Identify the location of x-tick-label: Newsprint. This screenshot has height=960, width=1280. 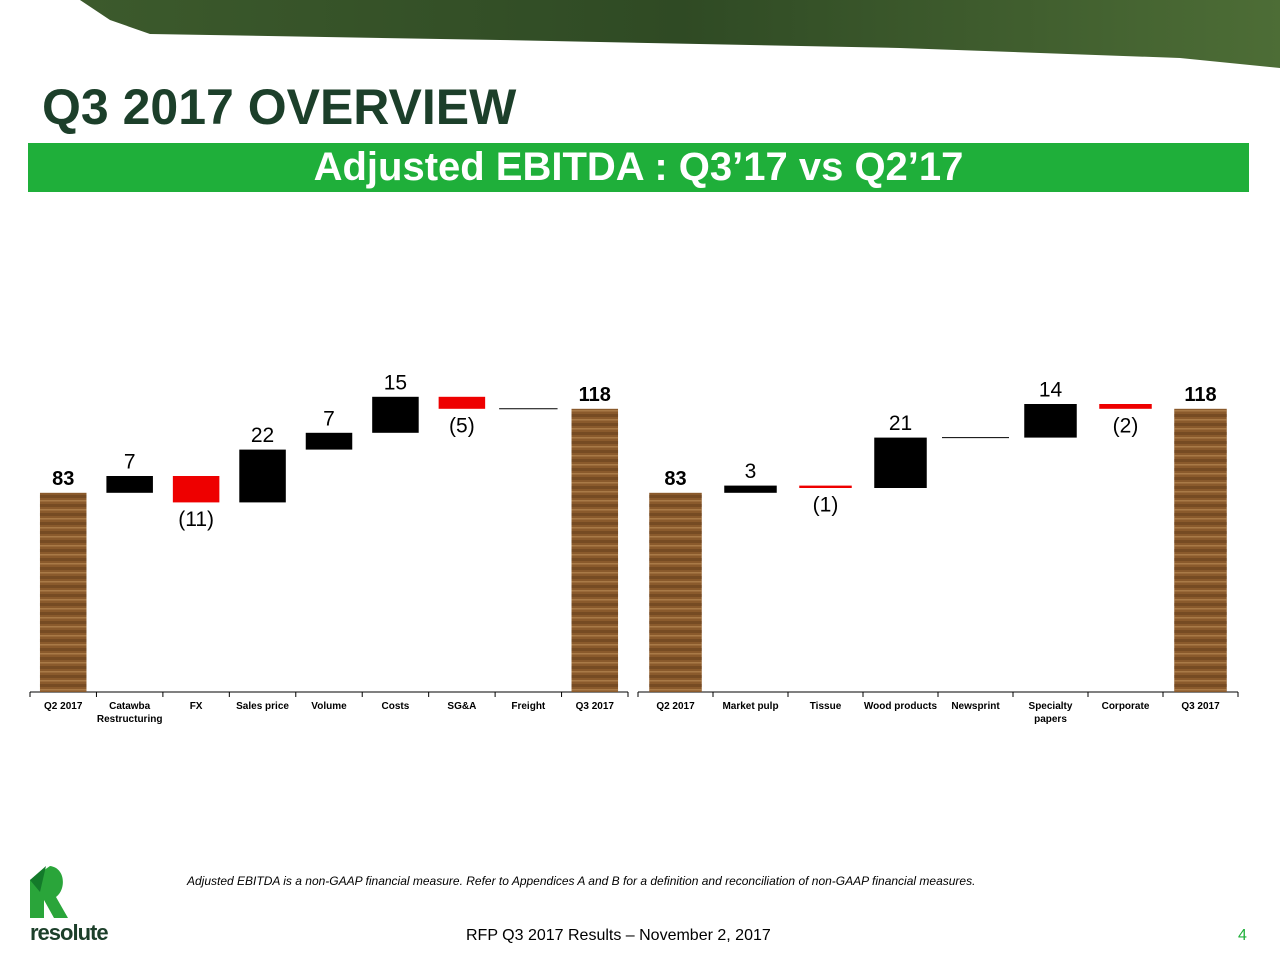
(975, 706).